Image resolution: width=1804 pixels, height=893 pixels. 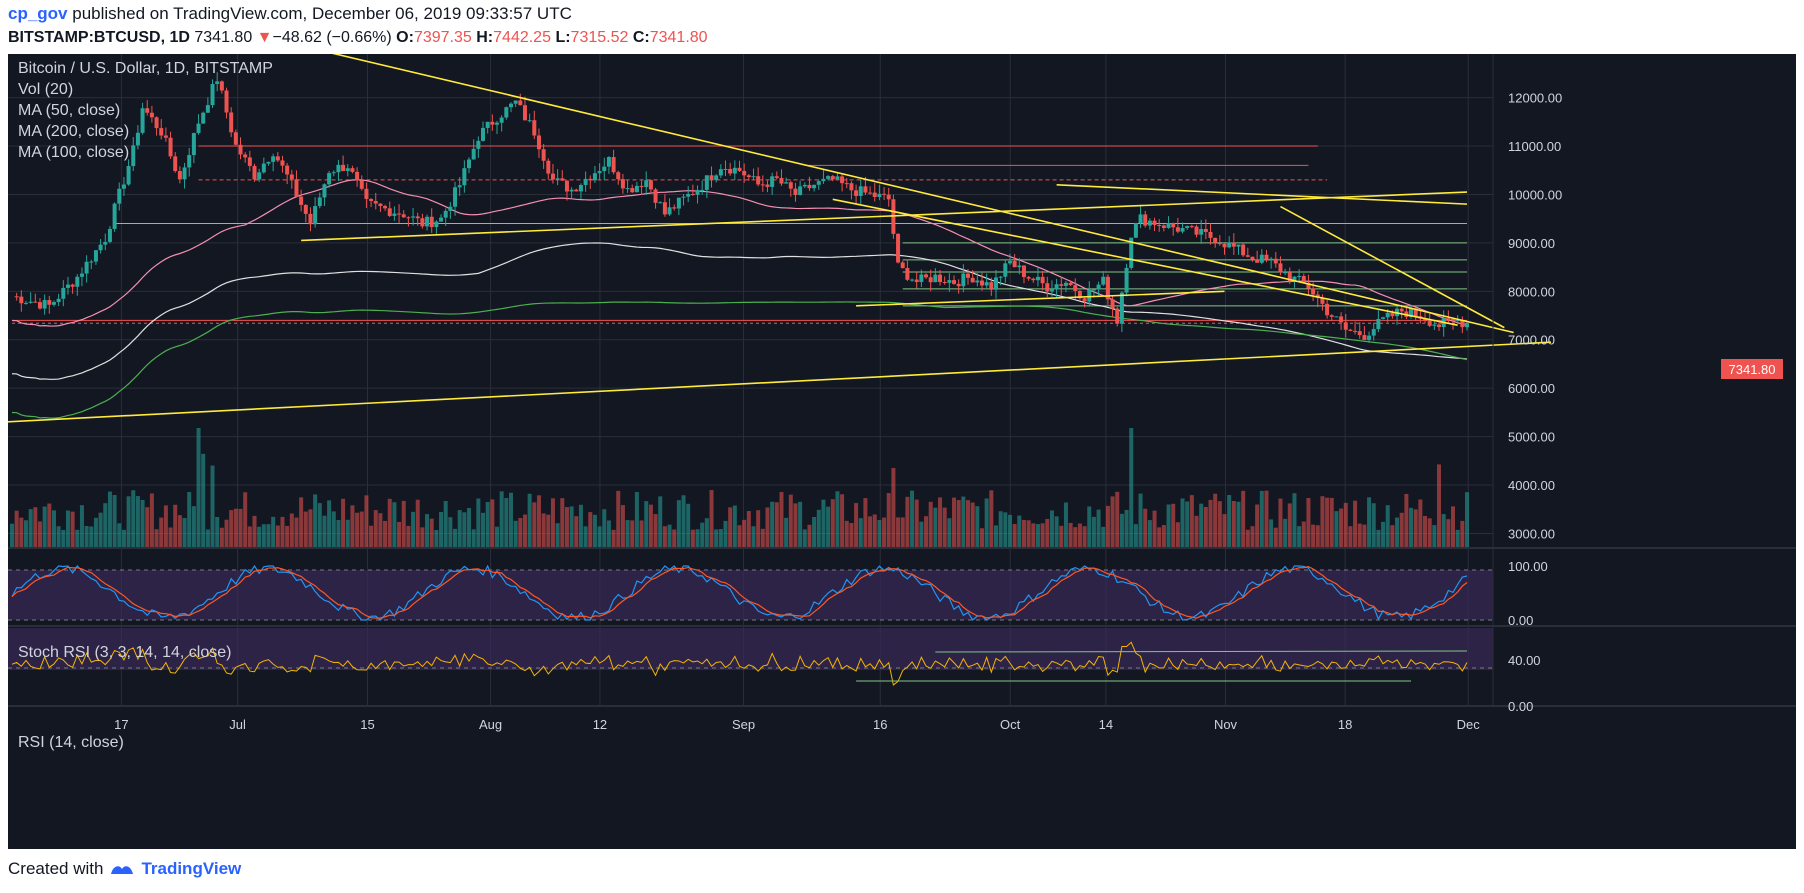 I want to click on long-term-support-line, so click(x=779, y=382).